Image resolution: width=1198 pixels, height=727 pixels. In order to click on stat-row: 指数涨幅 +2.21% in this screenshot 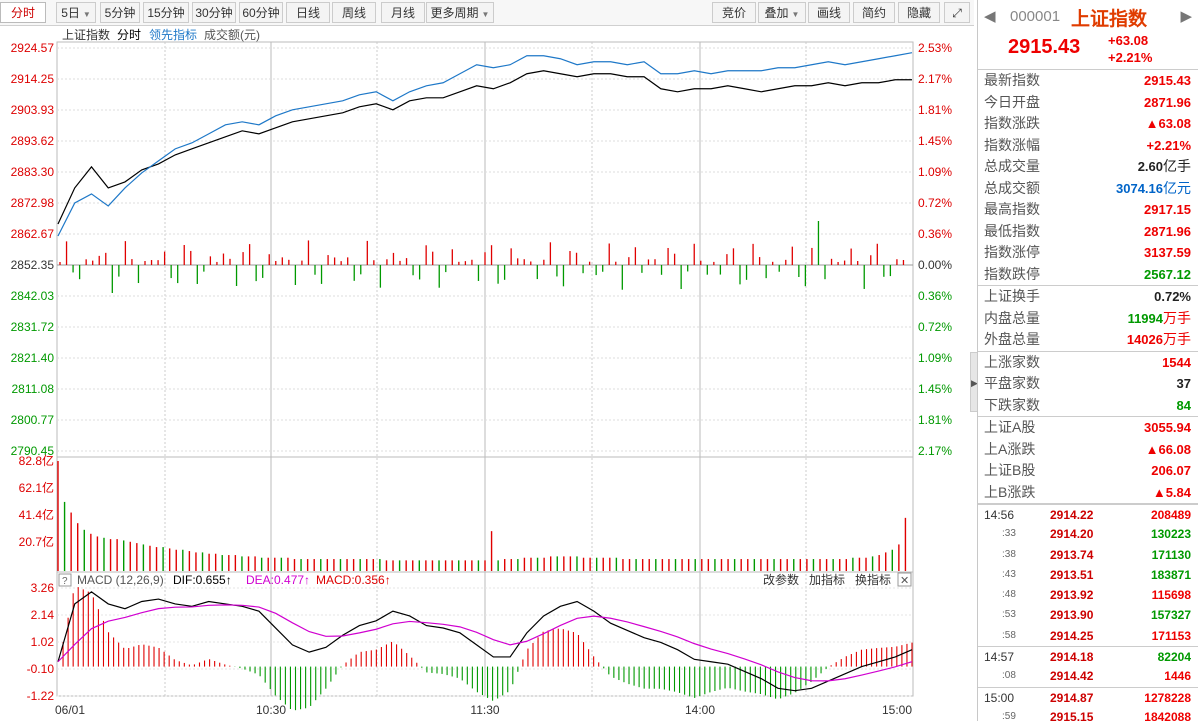, I will do `click(1088, 146)`.